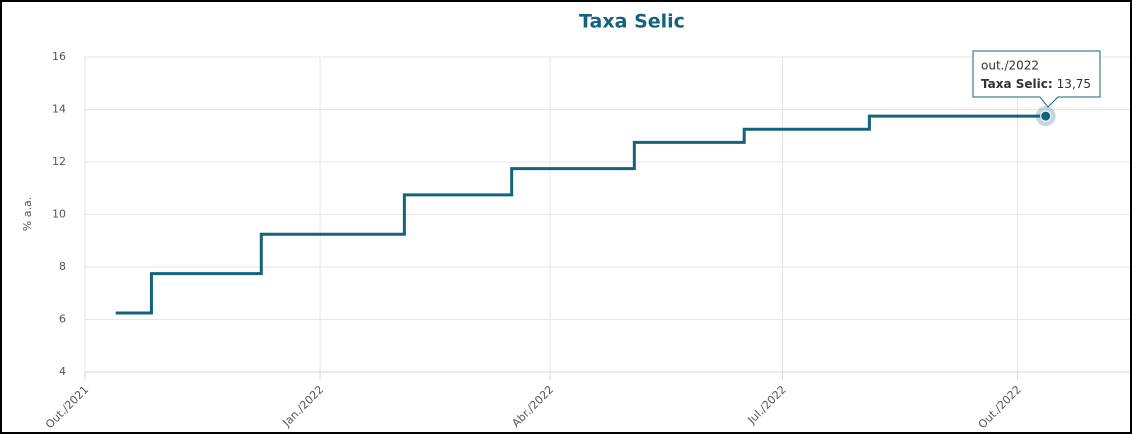 The height and width of the screenshot is (434, 1132). What do you see at coordinates (1046, 116) in the screenshot?
I see `point-marker` at bounding box center [1046, 116].